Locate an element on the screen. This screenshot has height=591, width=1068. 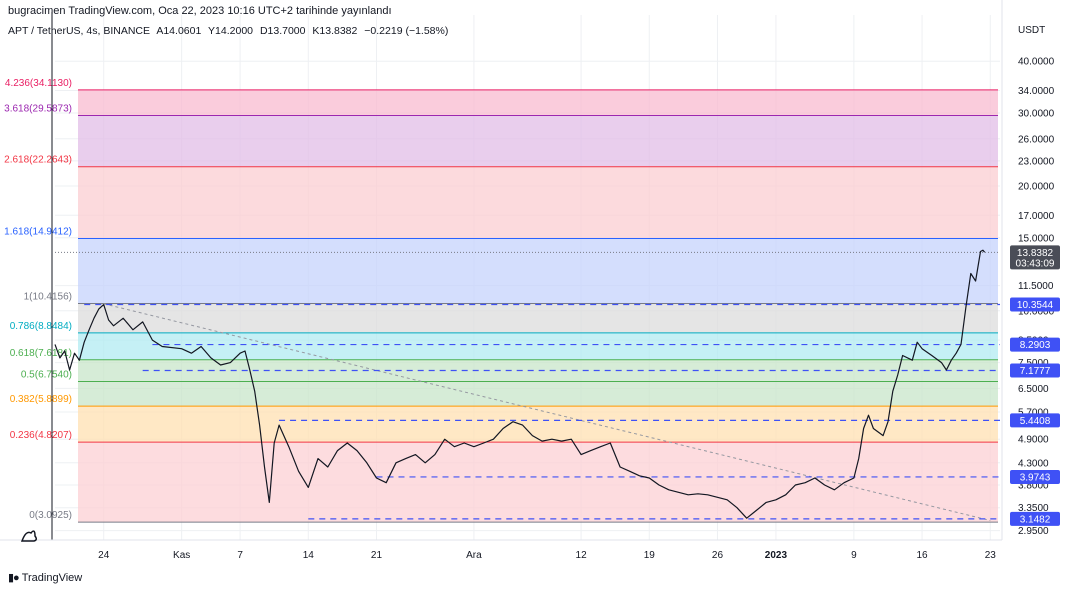
fib-level-label: 0.786(8.8484) is located at coordinates (41, 326).